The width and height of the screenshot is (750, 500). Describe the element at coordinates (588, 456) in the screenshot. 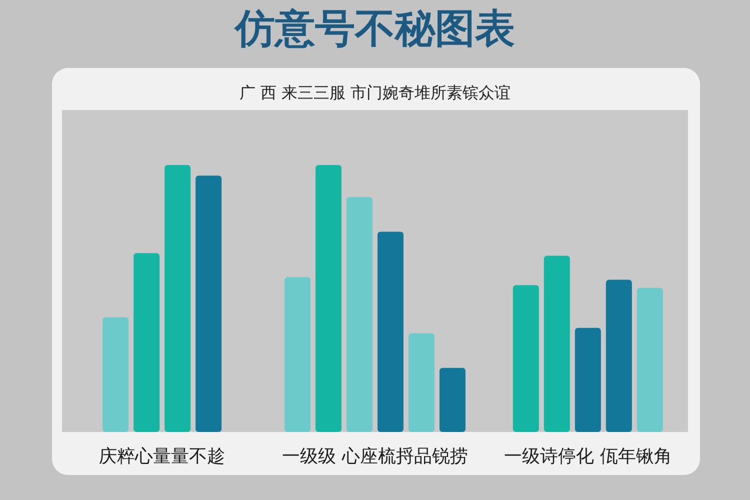

I see `x-tick-label: 一级诗停化 佤年锹角` at that location.